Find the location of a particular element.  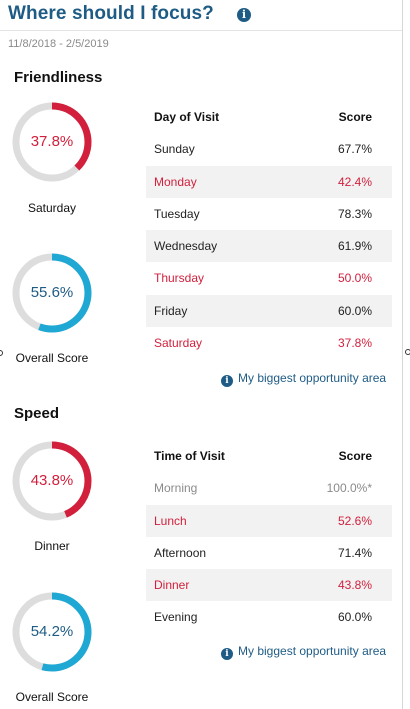

row-score: 50.0% is located at coordinates (354, 278).